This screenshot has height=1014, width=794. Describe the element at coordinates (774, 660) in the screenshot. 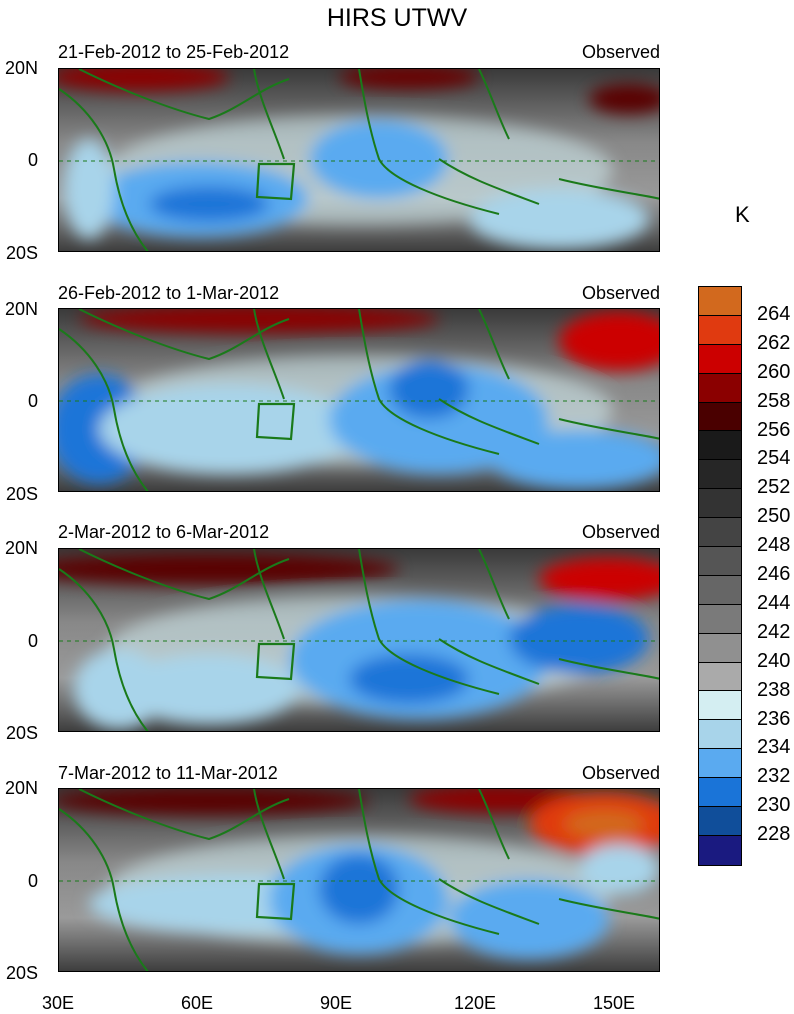

I see `colorbar-label: 240` at that location.